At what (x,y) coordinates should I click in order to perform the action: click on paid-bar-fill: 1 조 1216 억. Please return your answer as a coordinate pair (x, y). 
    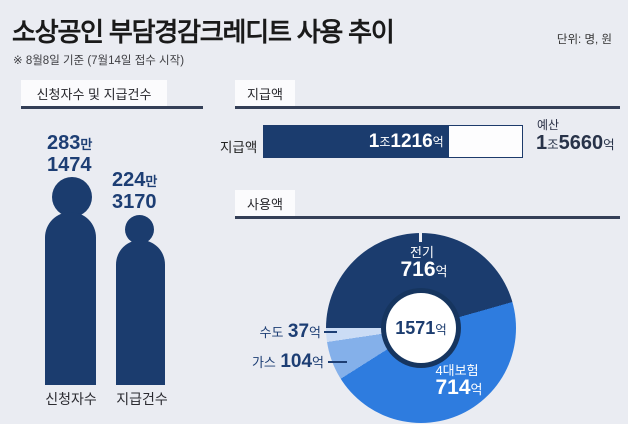
    Looking at the image, I should click on (356, 141).